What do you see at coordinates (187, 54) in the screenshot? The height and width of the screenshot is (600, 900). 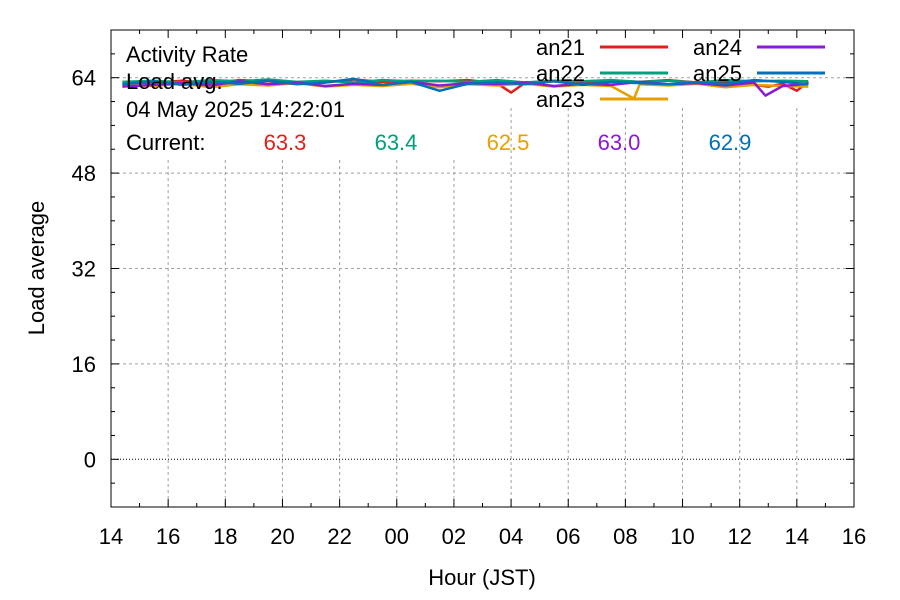 I see `chart-title-line-1: Activity Rate` at bounding box center [187, 54].